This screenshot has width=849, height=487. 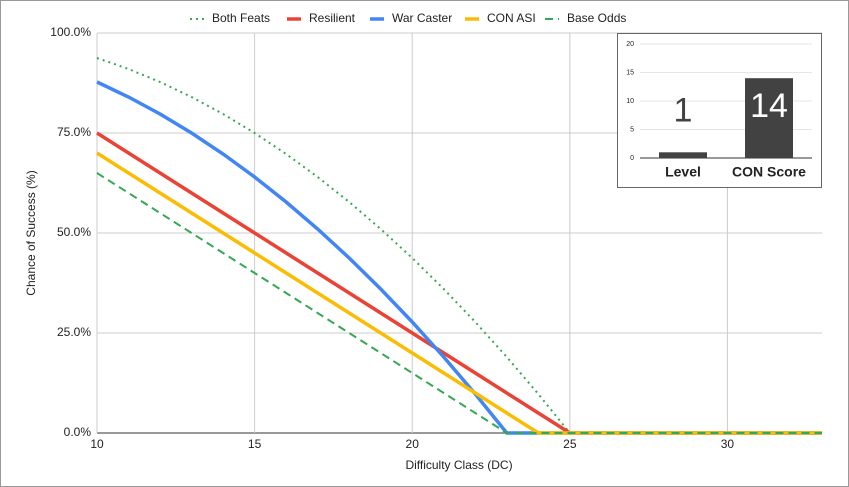 I want to click on legend-label: Base Odds, so click(x=596, y=18).